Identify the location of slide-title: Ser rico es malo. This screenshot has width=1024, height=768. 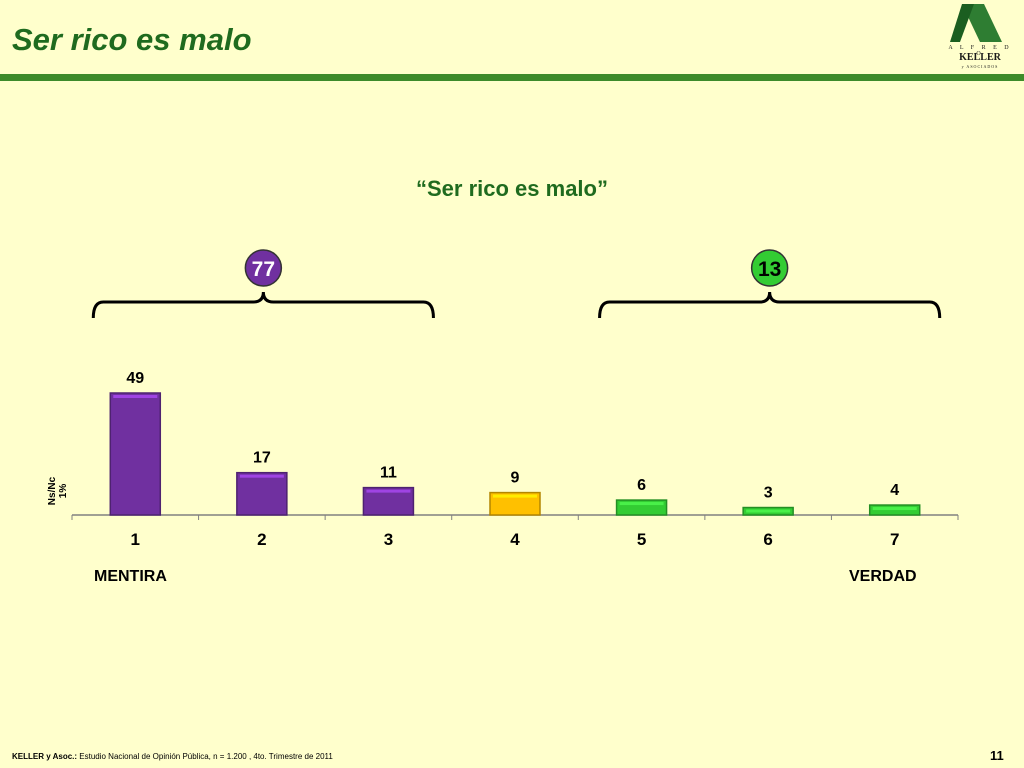
(132, 39).